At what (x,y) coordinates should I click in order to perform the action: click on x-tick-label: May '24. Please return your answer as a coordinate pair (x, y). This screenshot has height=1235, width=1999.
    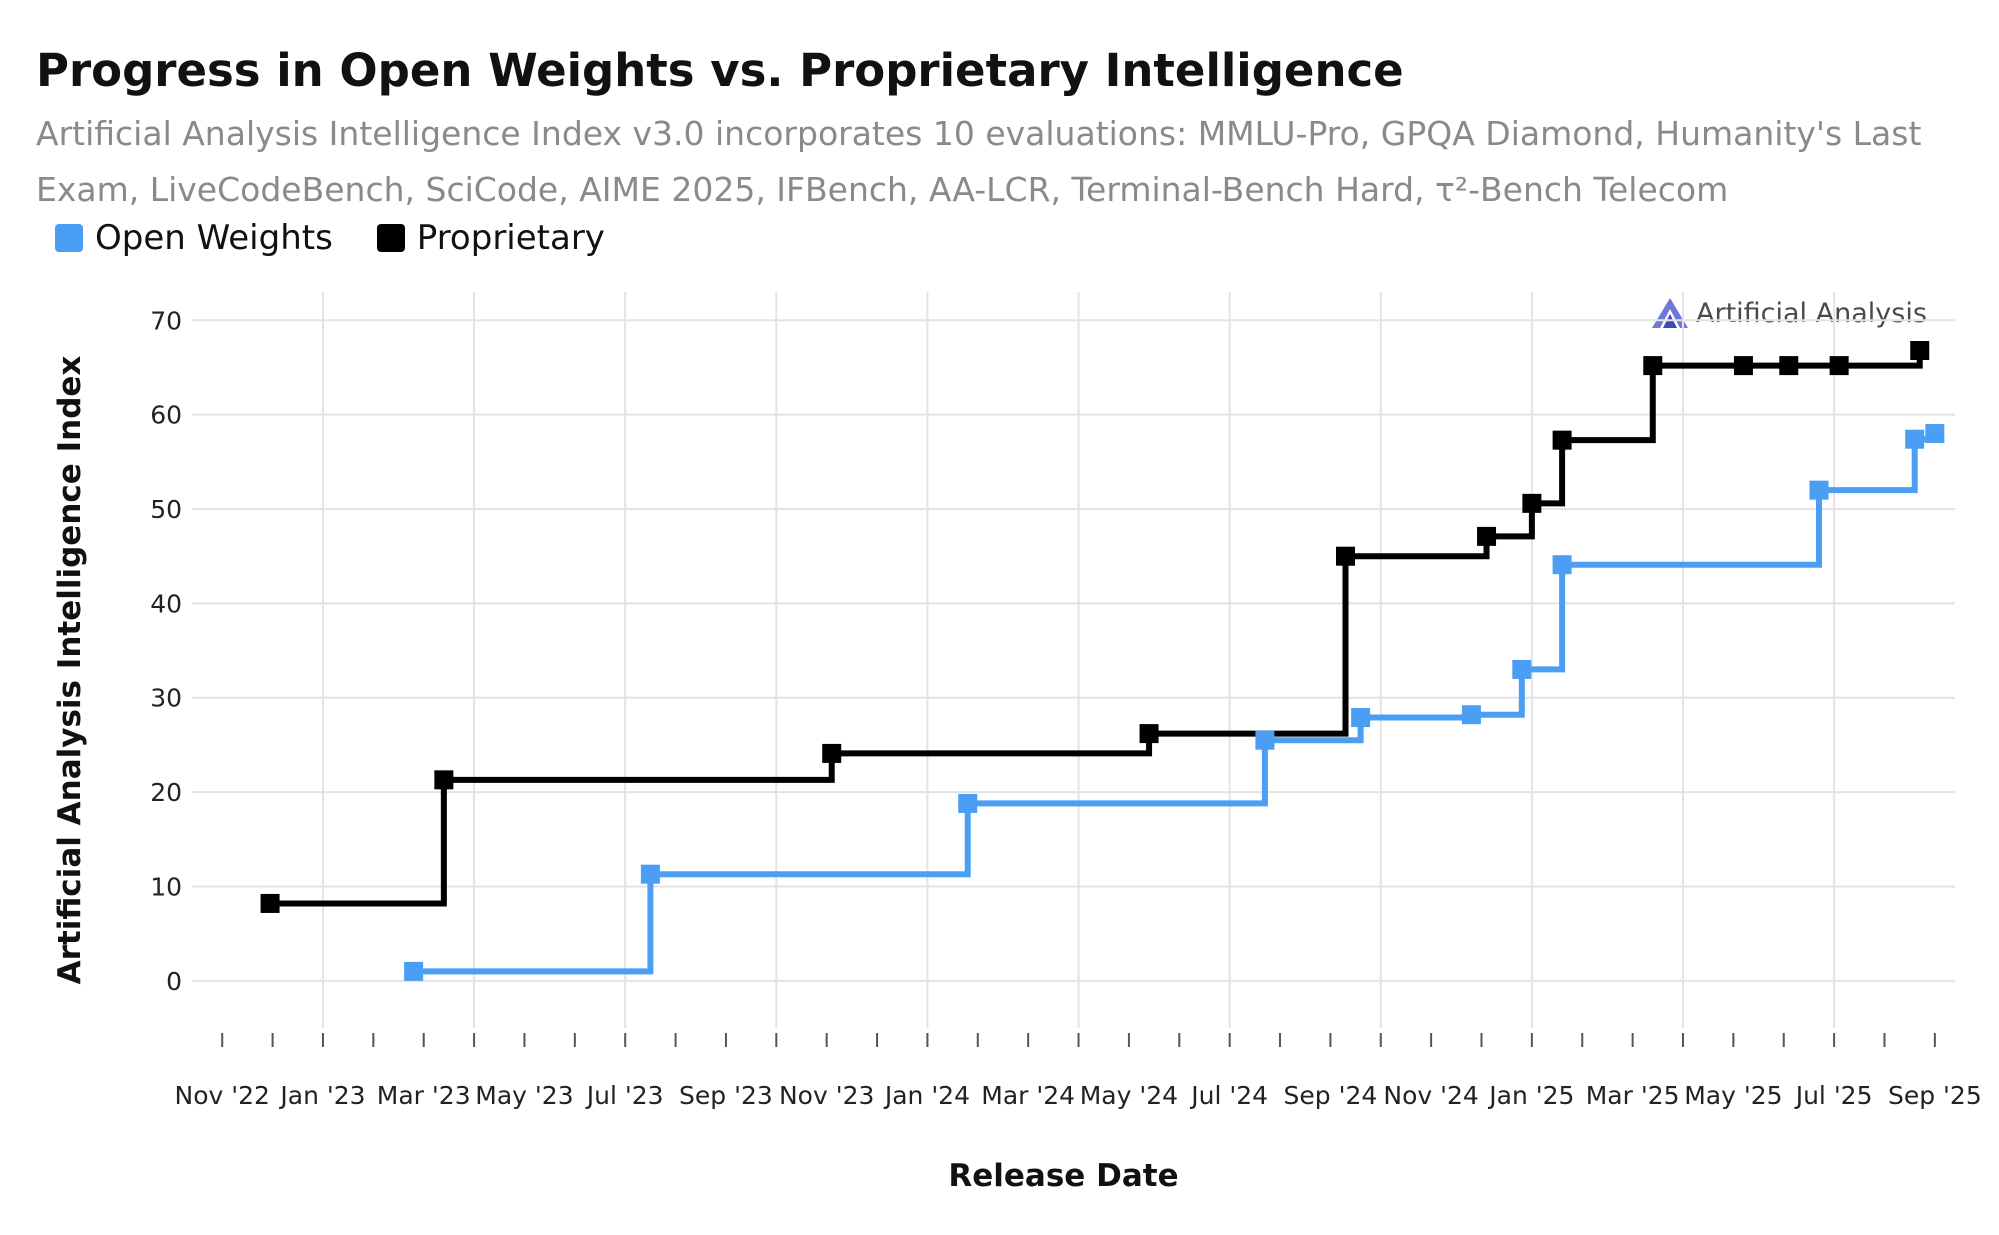
    Looking at the image, I should click on (1129, 1095).